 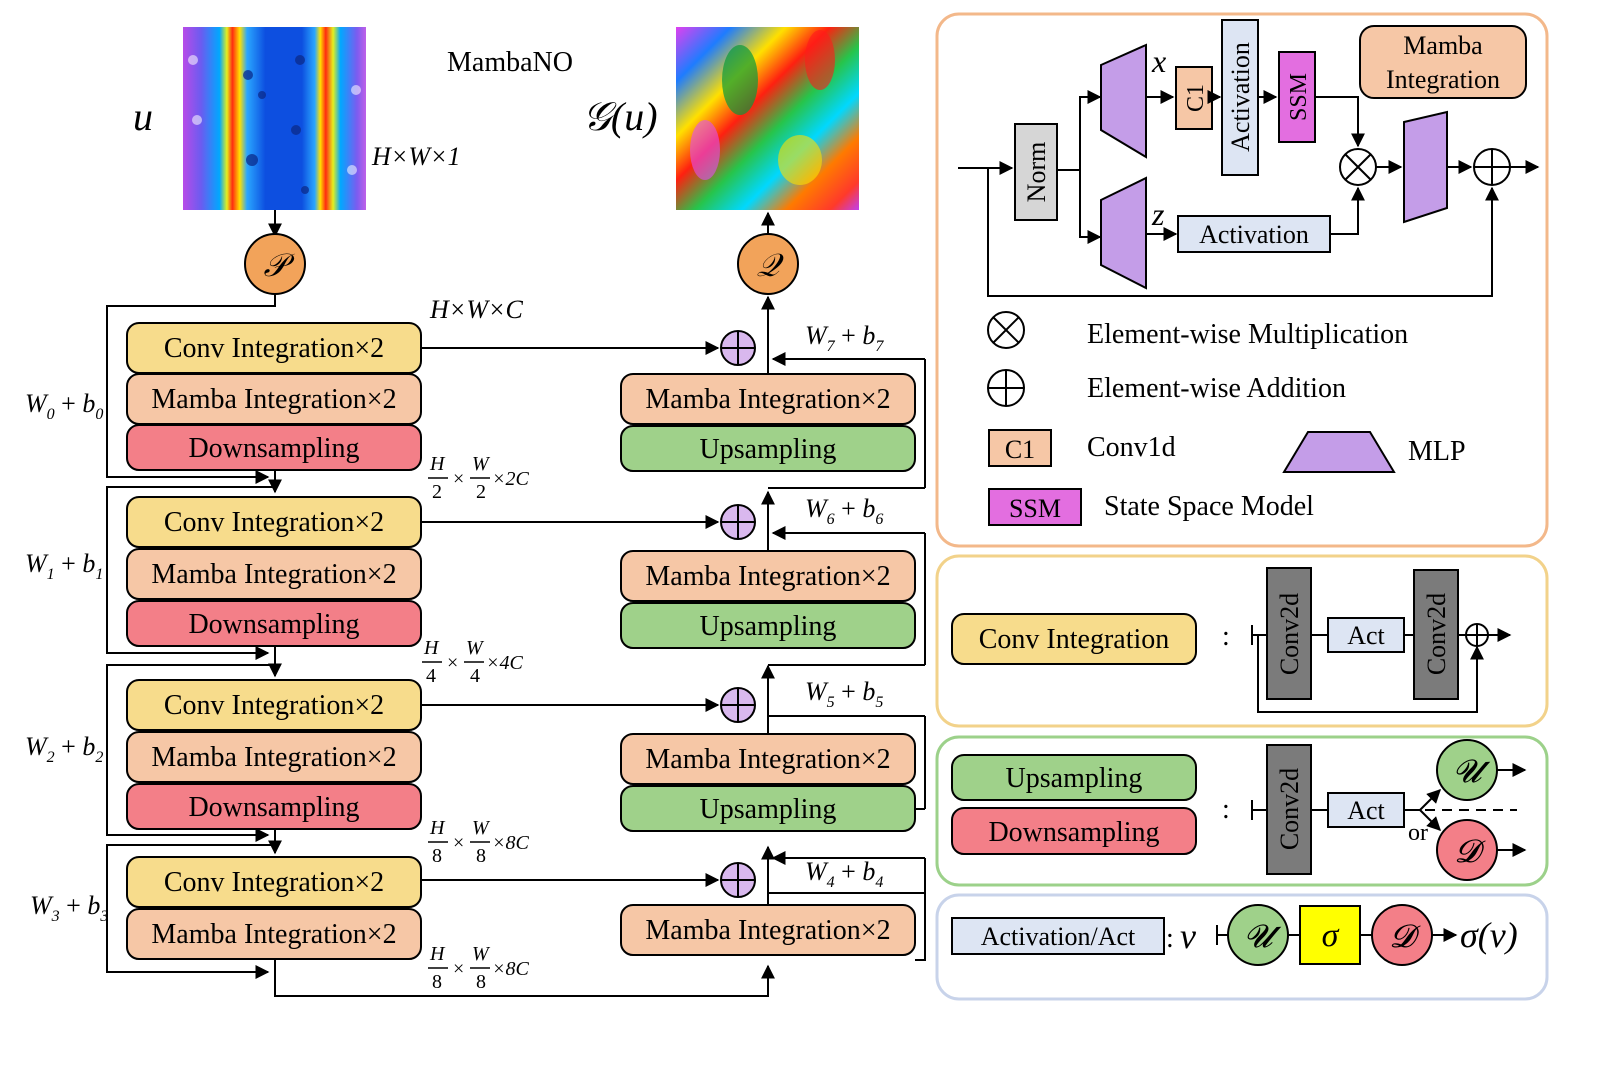 What do you see at coordinates (1131, 447) in the screenshot?
I see `legend-c1-text: Conv1d` at bounding box center [1131, 447].